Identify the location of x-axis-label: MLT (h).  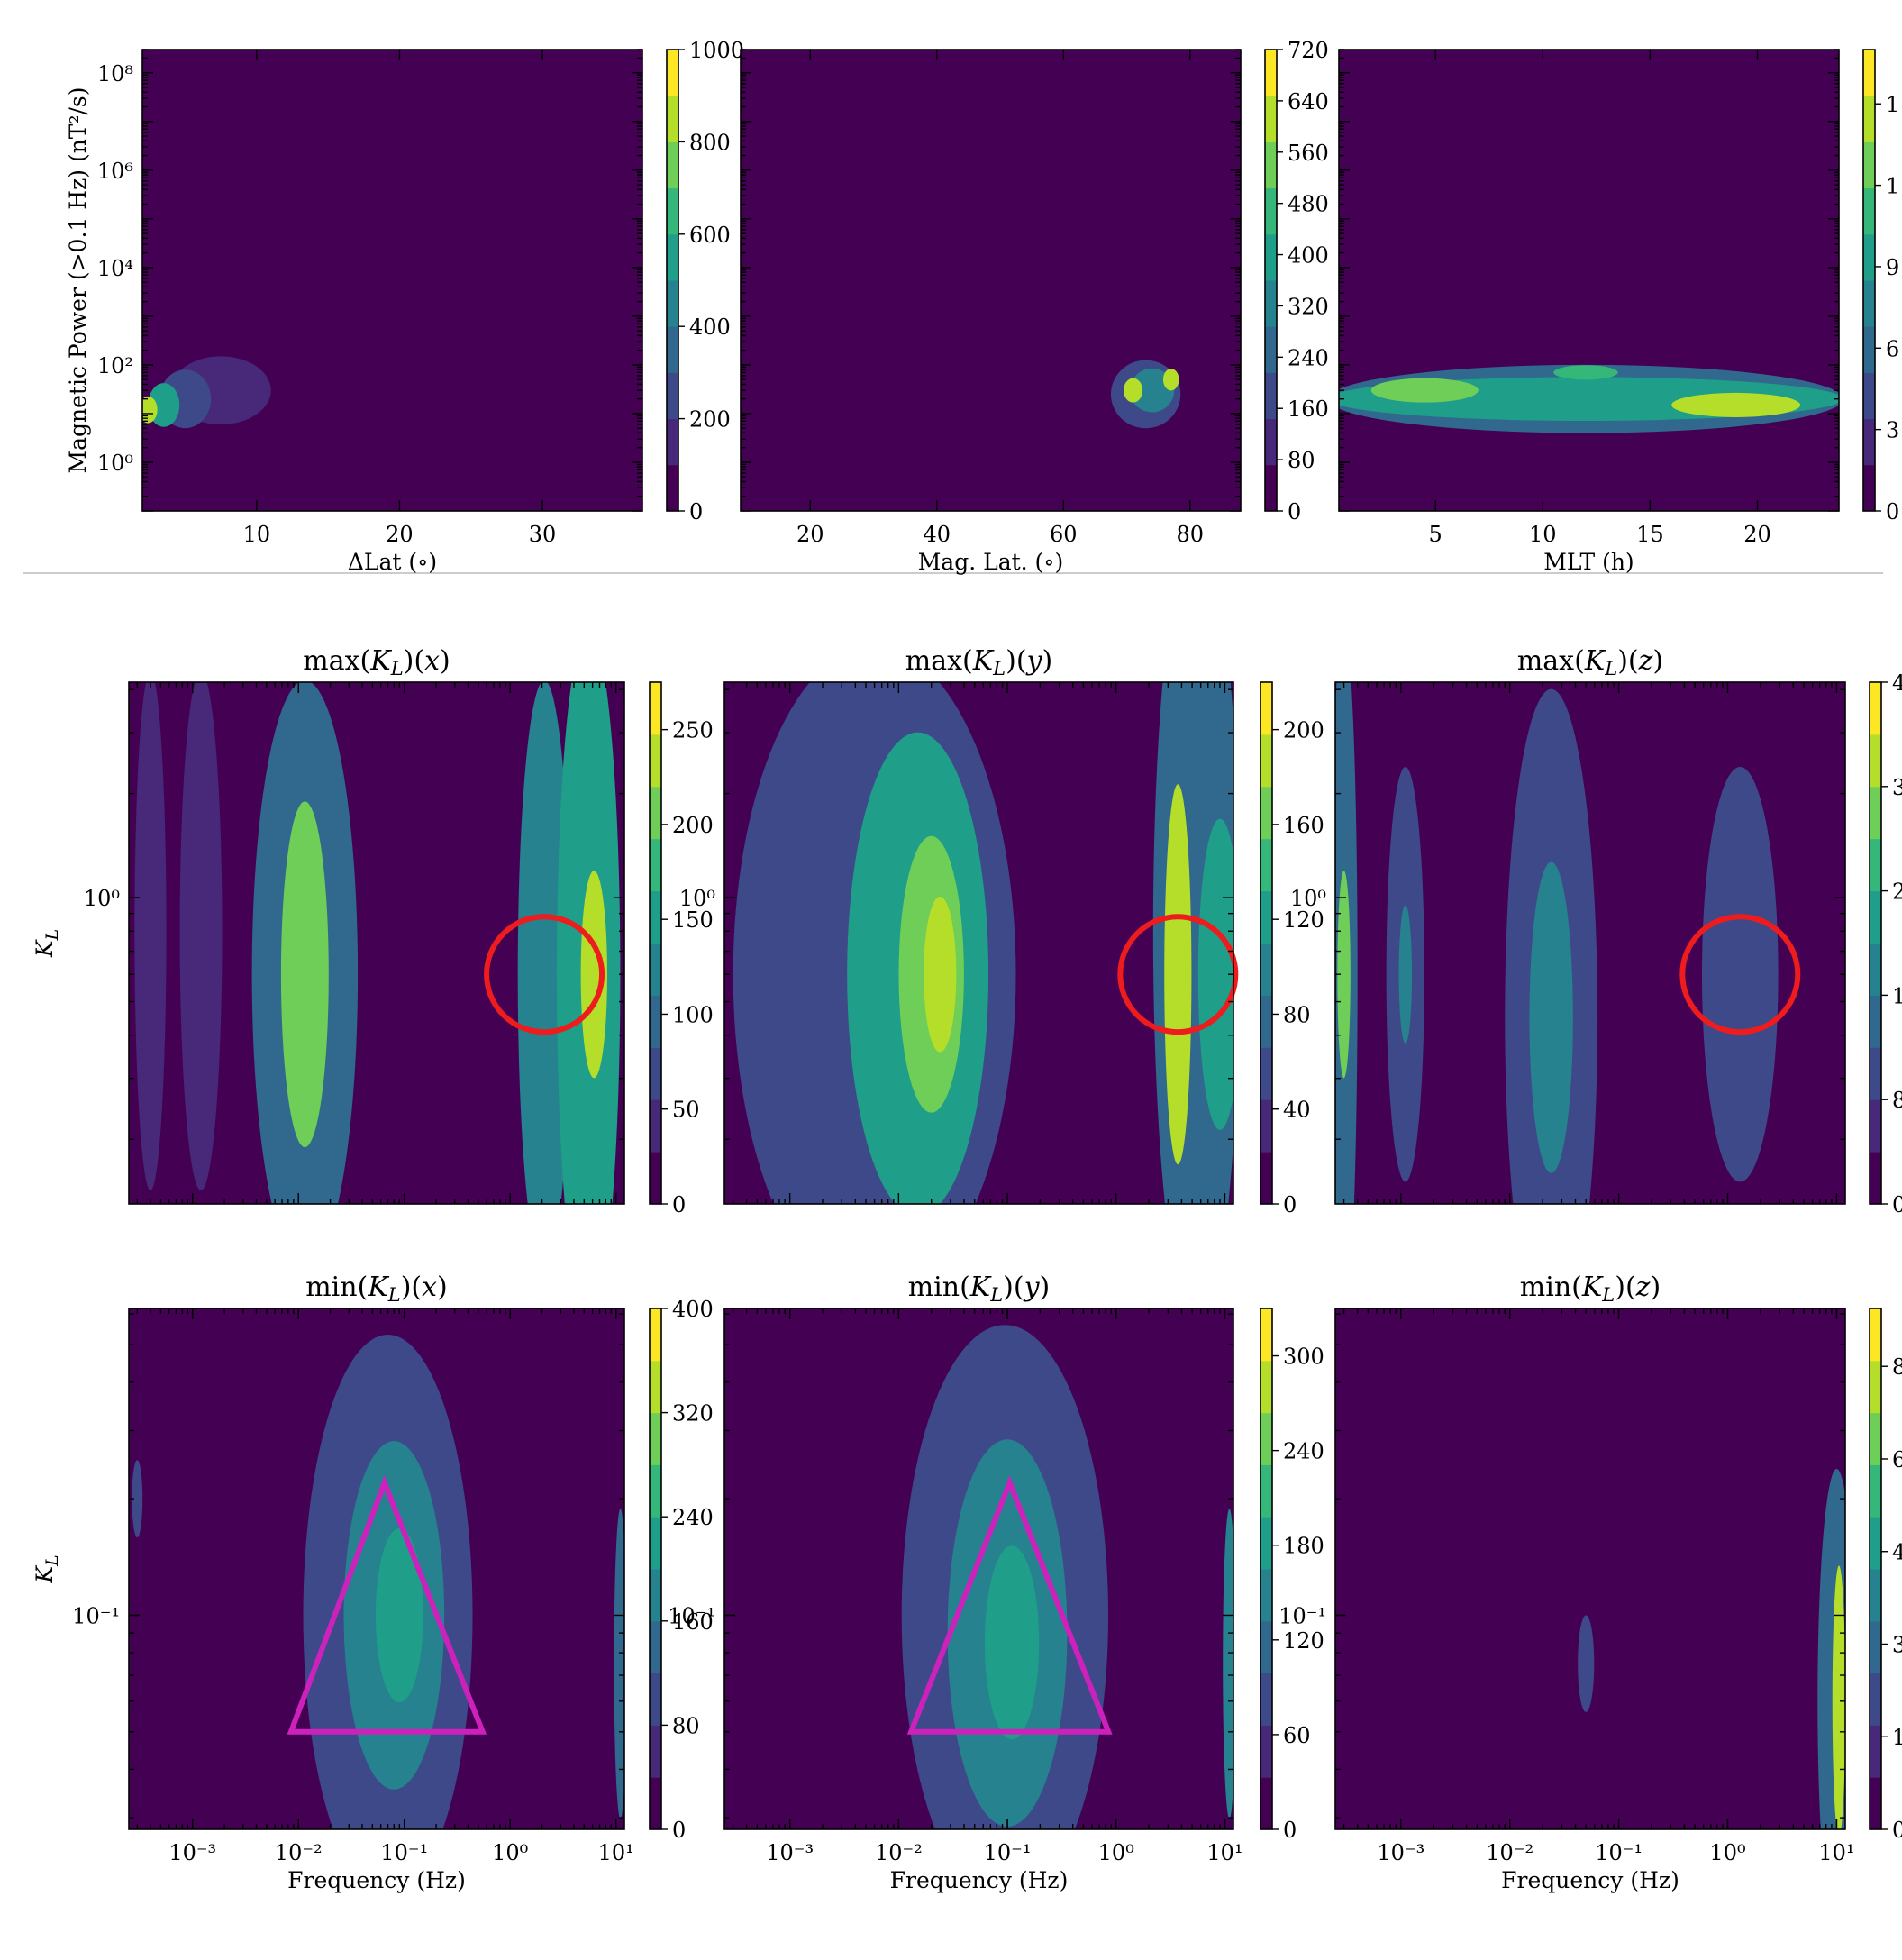
(1588, 562).